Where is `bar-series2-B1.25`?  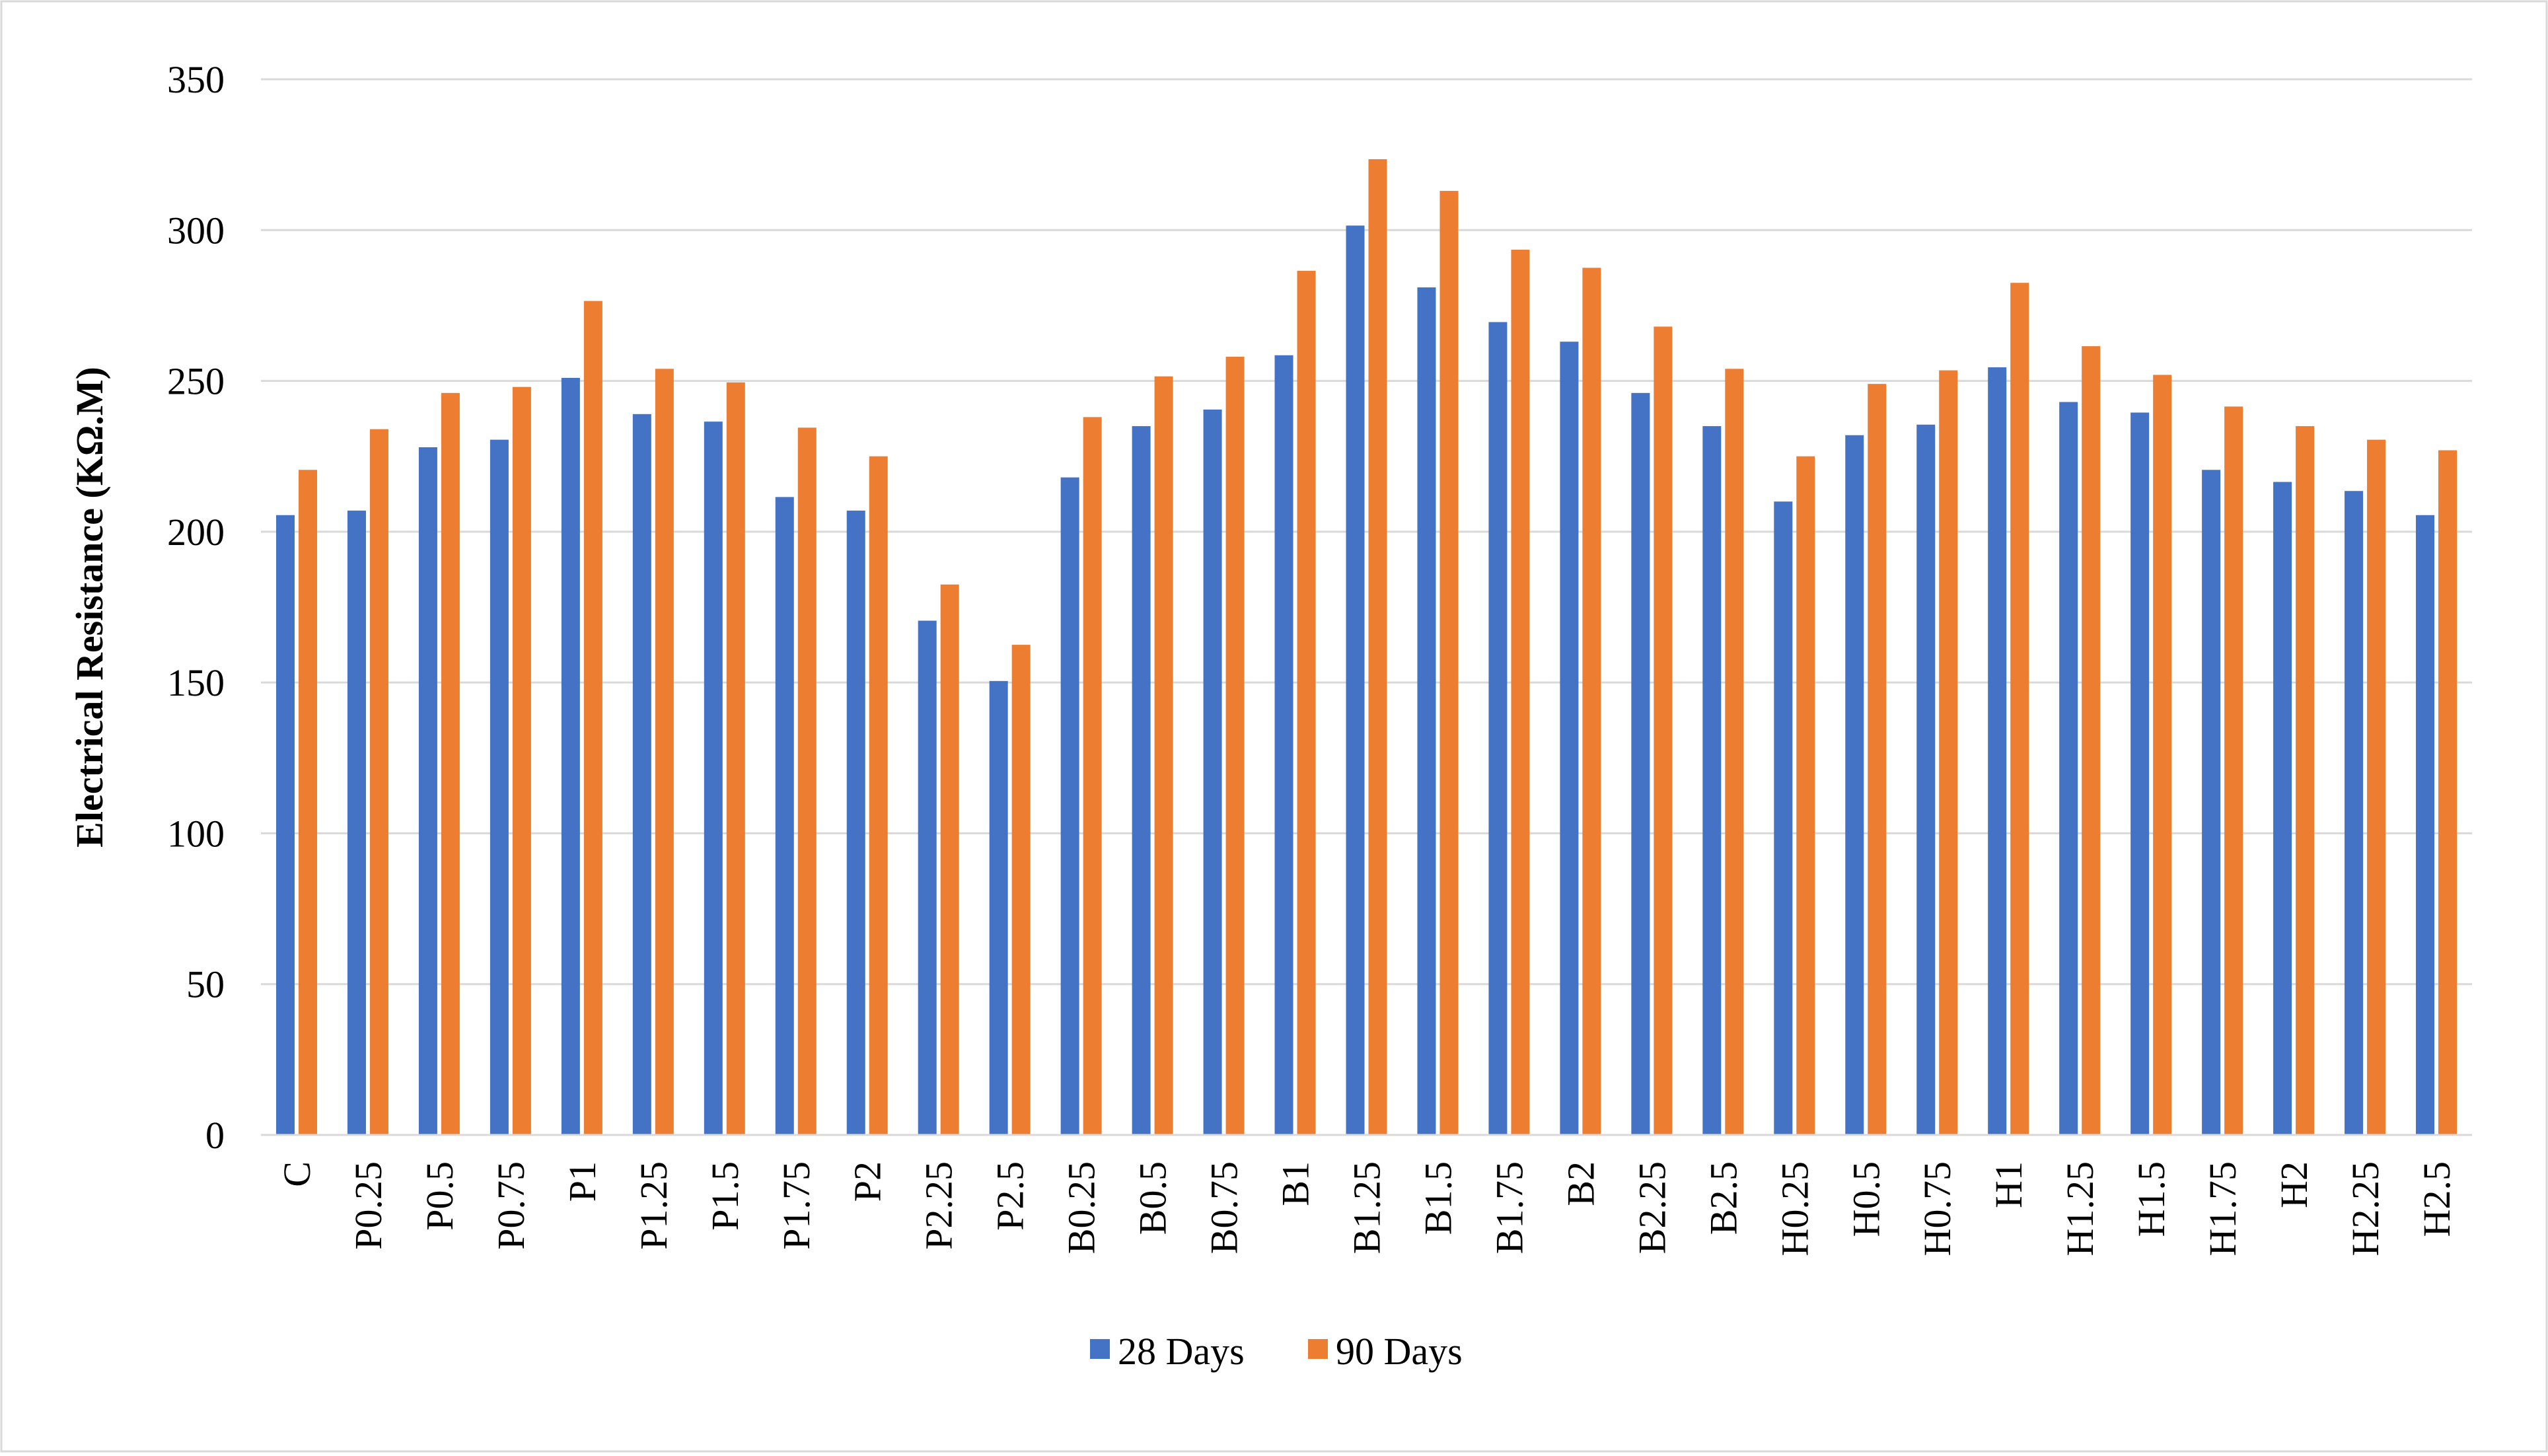
bar-series2-B1.25 is located at coordinates (1377, 647).